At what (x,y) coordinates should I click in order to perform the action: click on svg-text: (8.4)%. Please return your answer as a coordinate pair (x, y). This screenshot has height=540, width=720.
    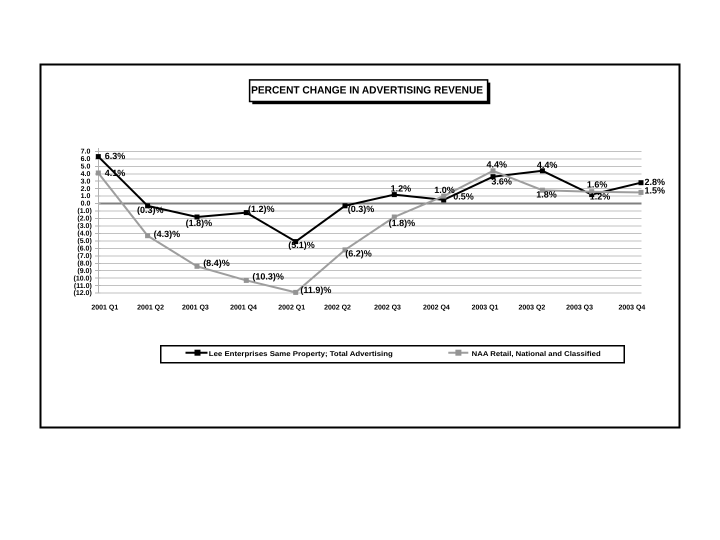
    Looking at the image, I should click on (216, 263).